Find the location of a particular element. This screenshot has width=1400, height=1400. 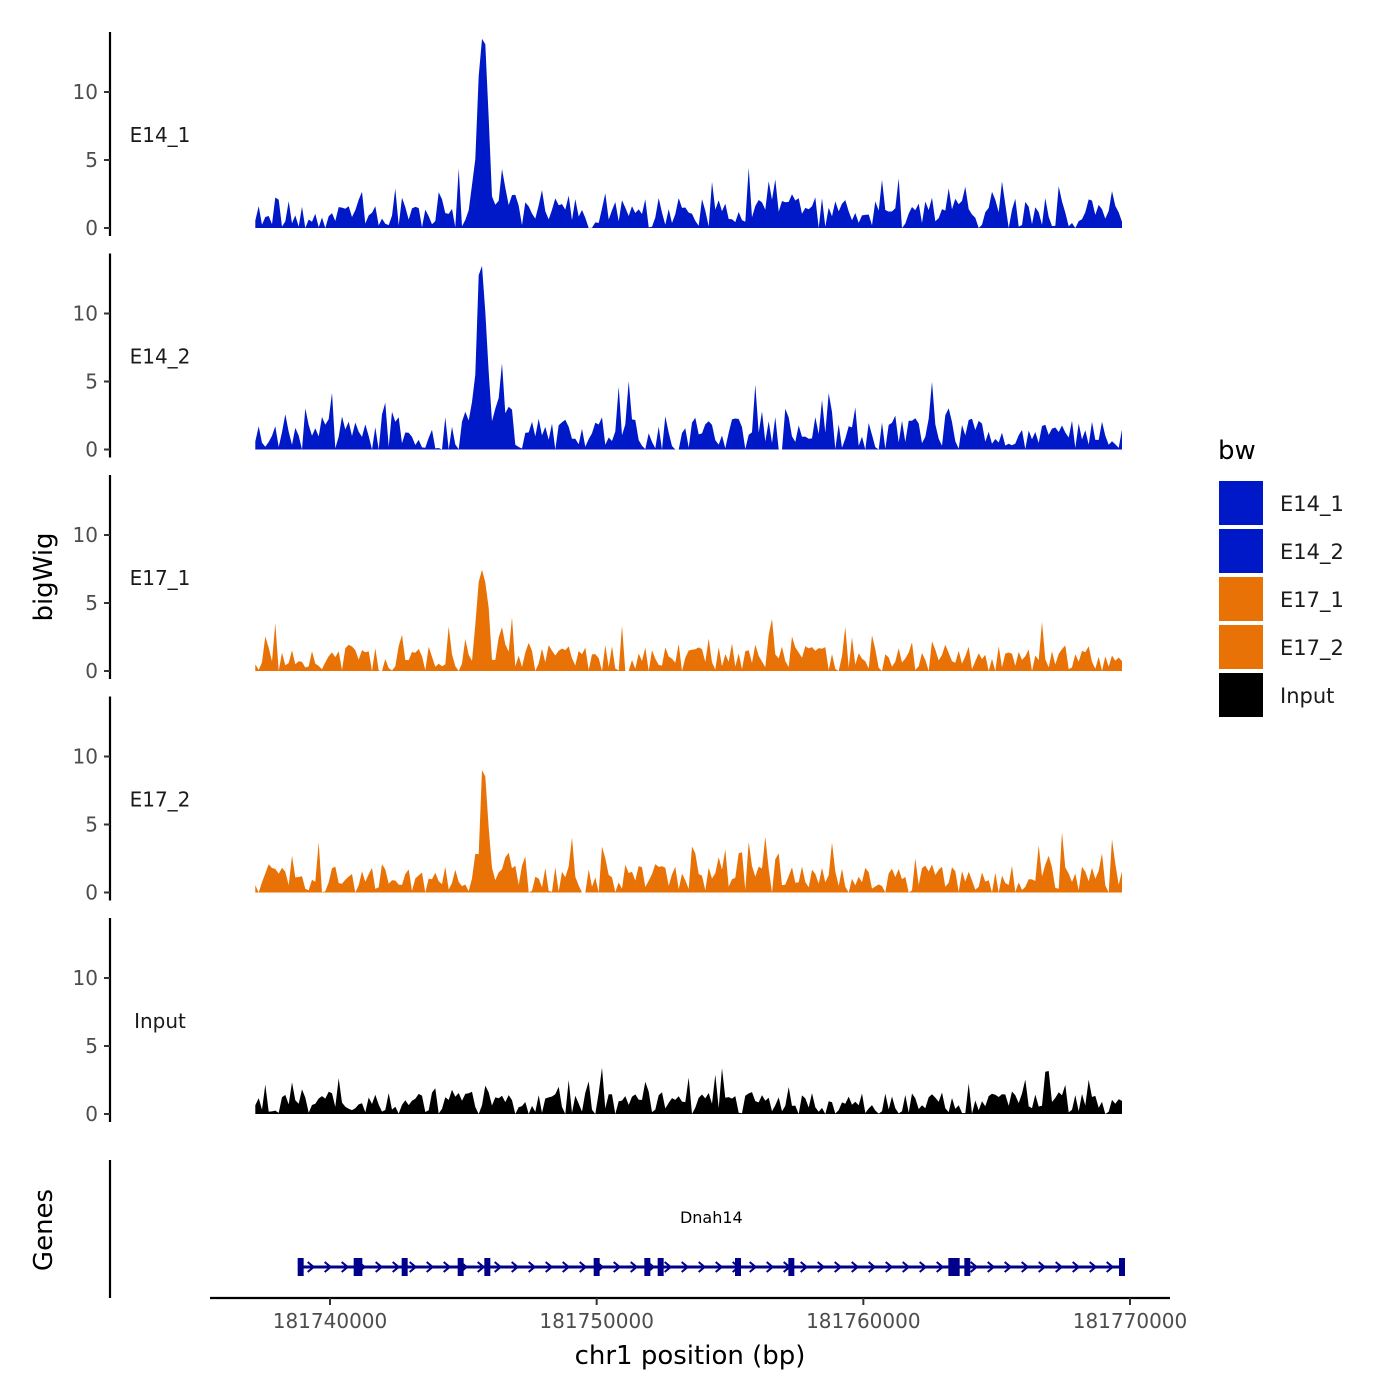

track-label: E17_1 is located at coordinates (160, 578).